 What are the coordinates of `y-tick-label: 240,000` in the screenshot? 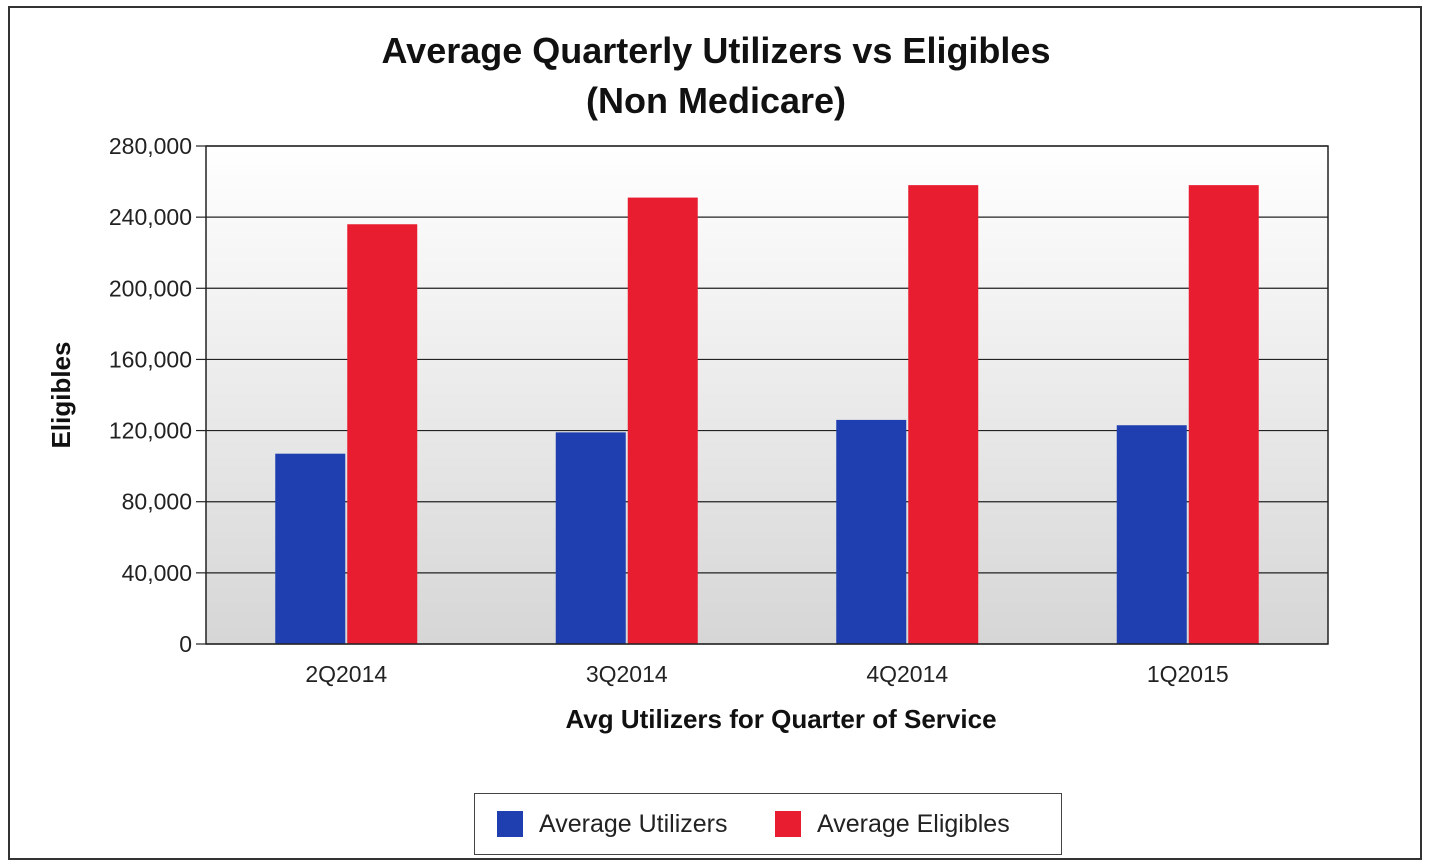 It's located at (150, 217).